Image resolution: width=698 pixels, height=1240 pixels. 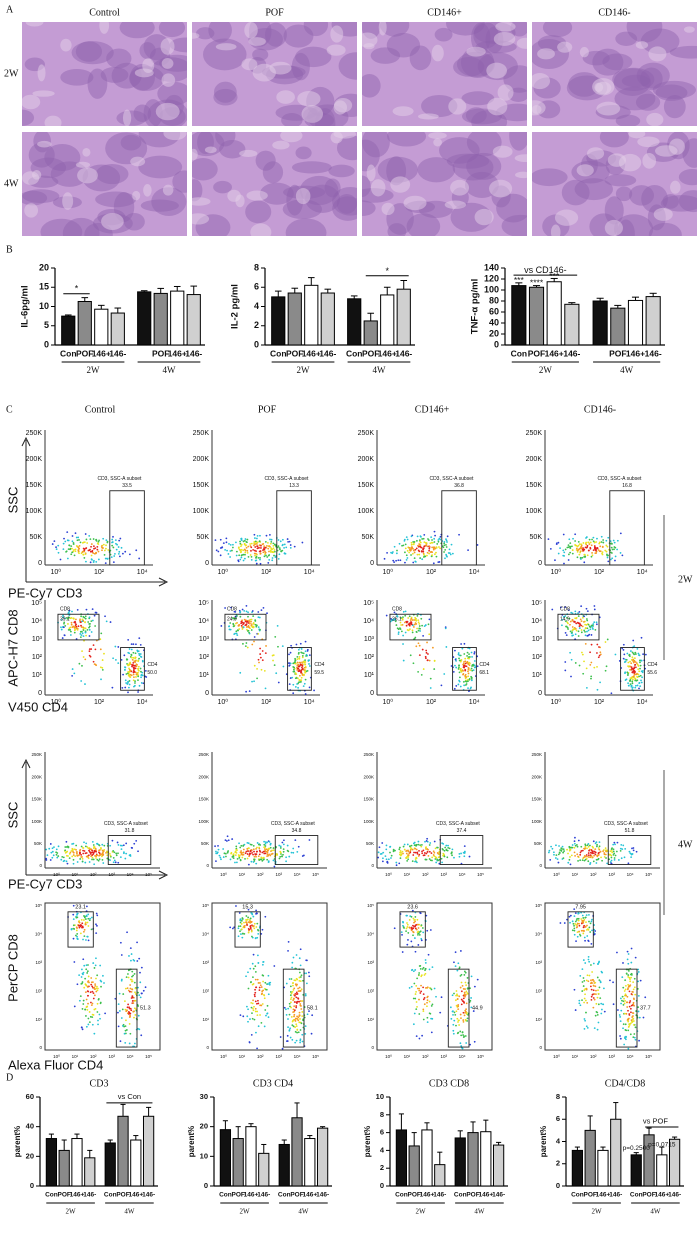 What do you see at coordinates (382, 1132) in the screenshot?
I see `y-tick-label: 6` at bounding box center [382, 1132].